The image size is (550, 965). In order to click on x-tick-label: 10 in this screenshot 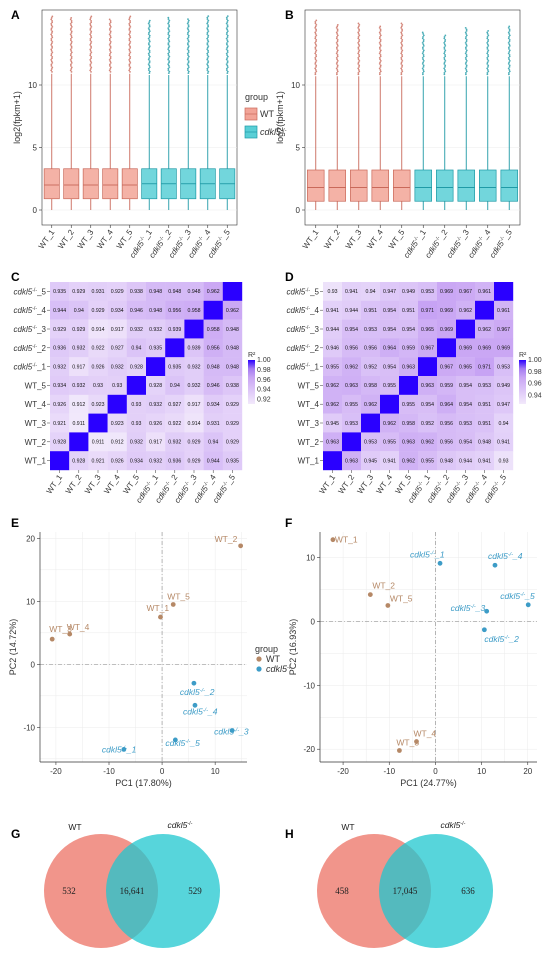, I will do `click(481, 771)`.